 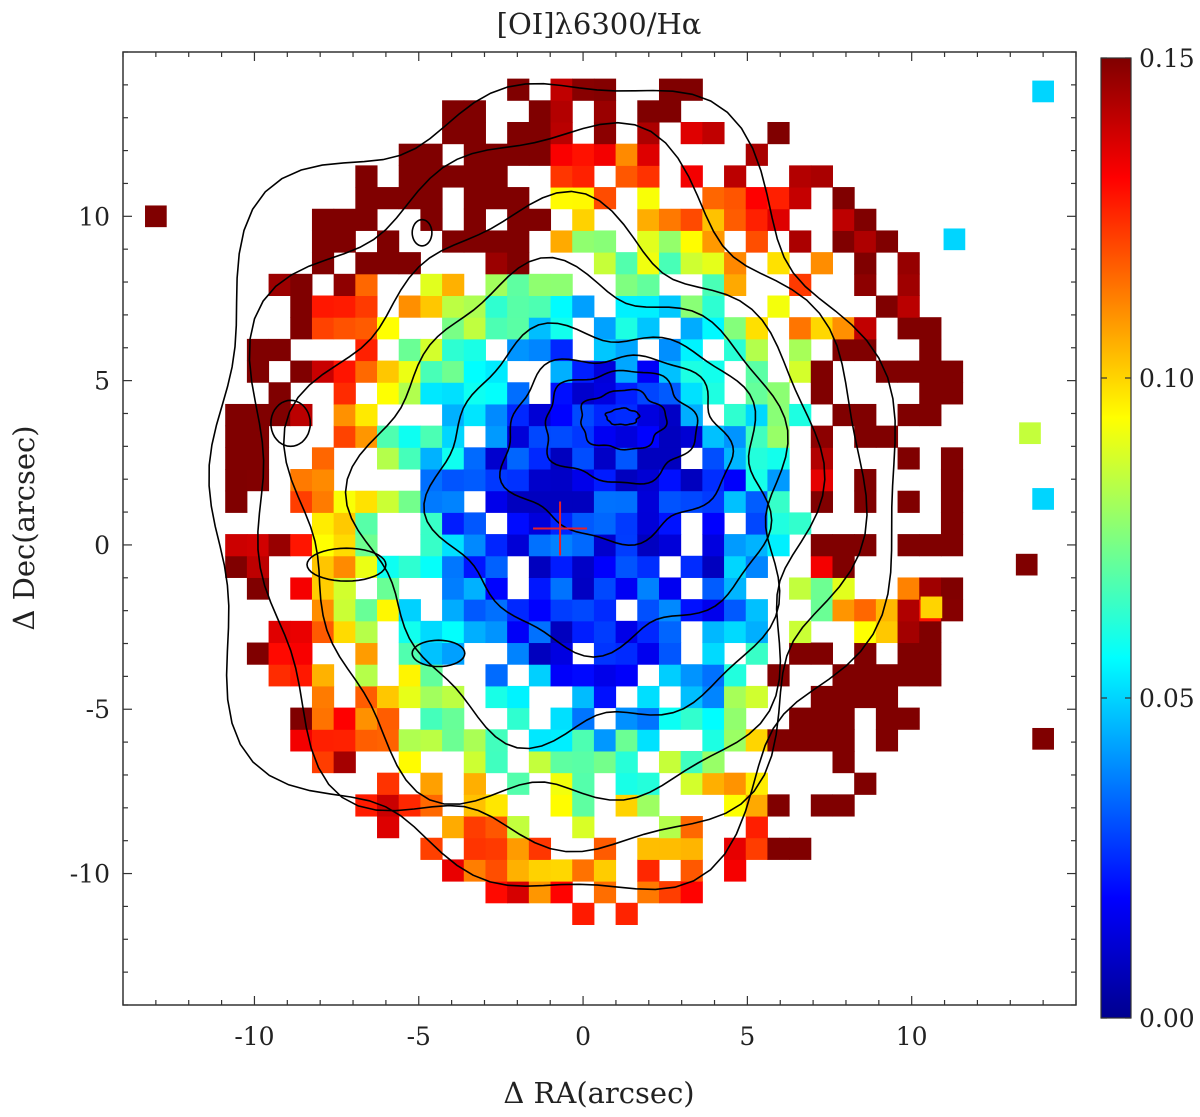 I want to click on x-axis-title: Δ RA(arcsec), so click(x=598, y=1093).